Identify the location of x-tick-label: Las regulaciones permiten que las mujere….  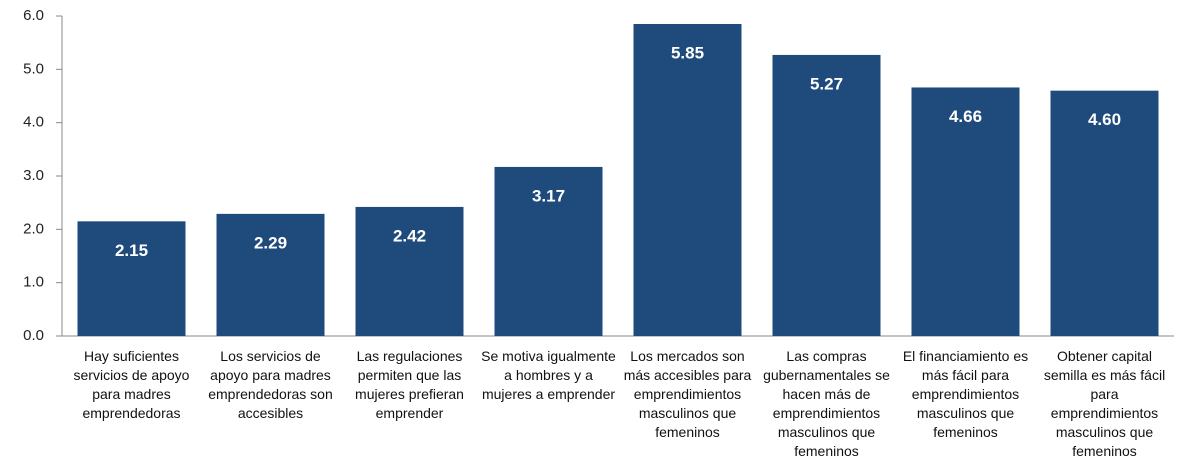
(409, 384).